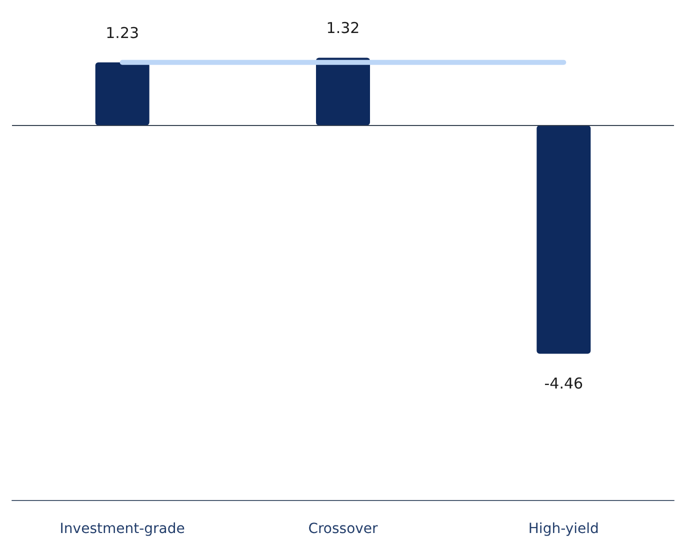 The image size is (675, 538). Describe the element at coordinates (122, 529) in the screenshot. I see `x-tick-label: Investment-grade` at that location.